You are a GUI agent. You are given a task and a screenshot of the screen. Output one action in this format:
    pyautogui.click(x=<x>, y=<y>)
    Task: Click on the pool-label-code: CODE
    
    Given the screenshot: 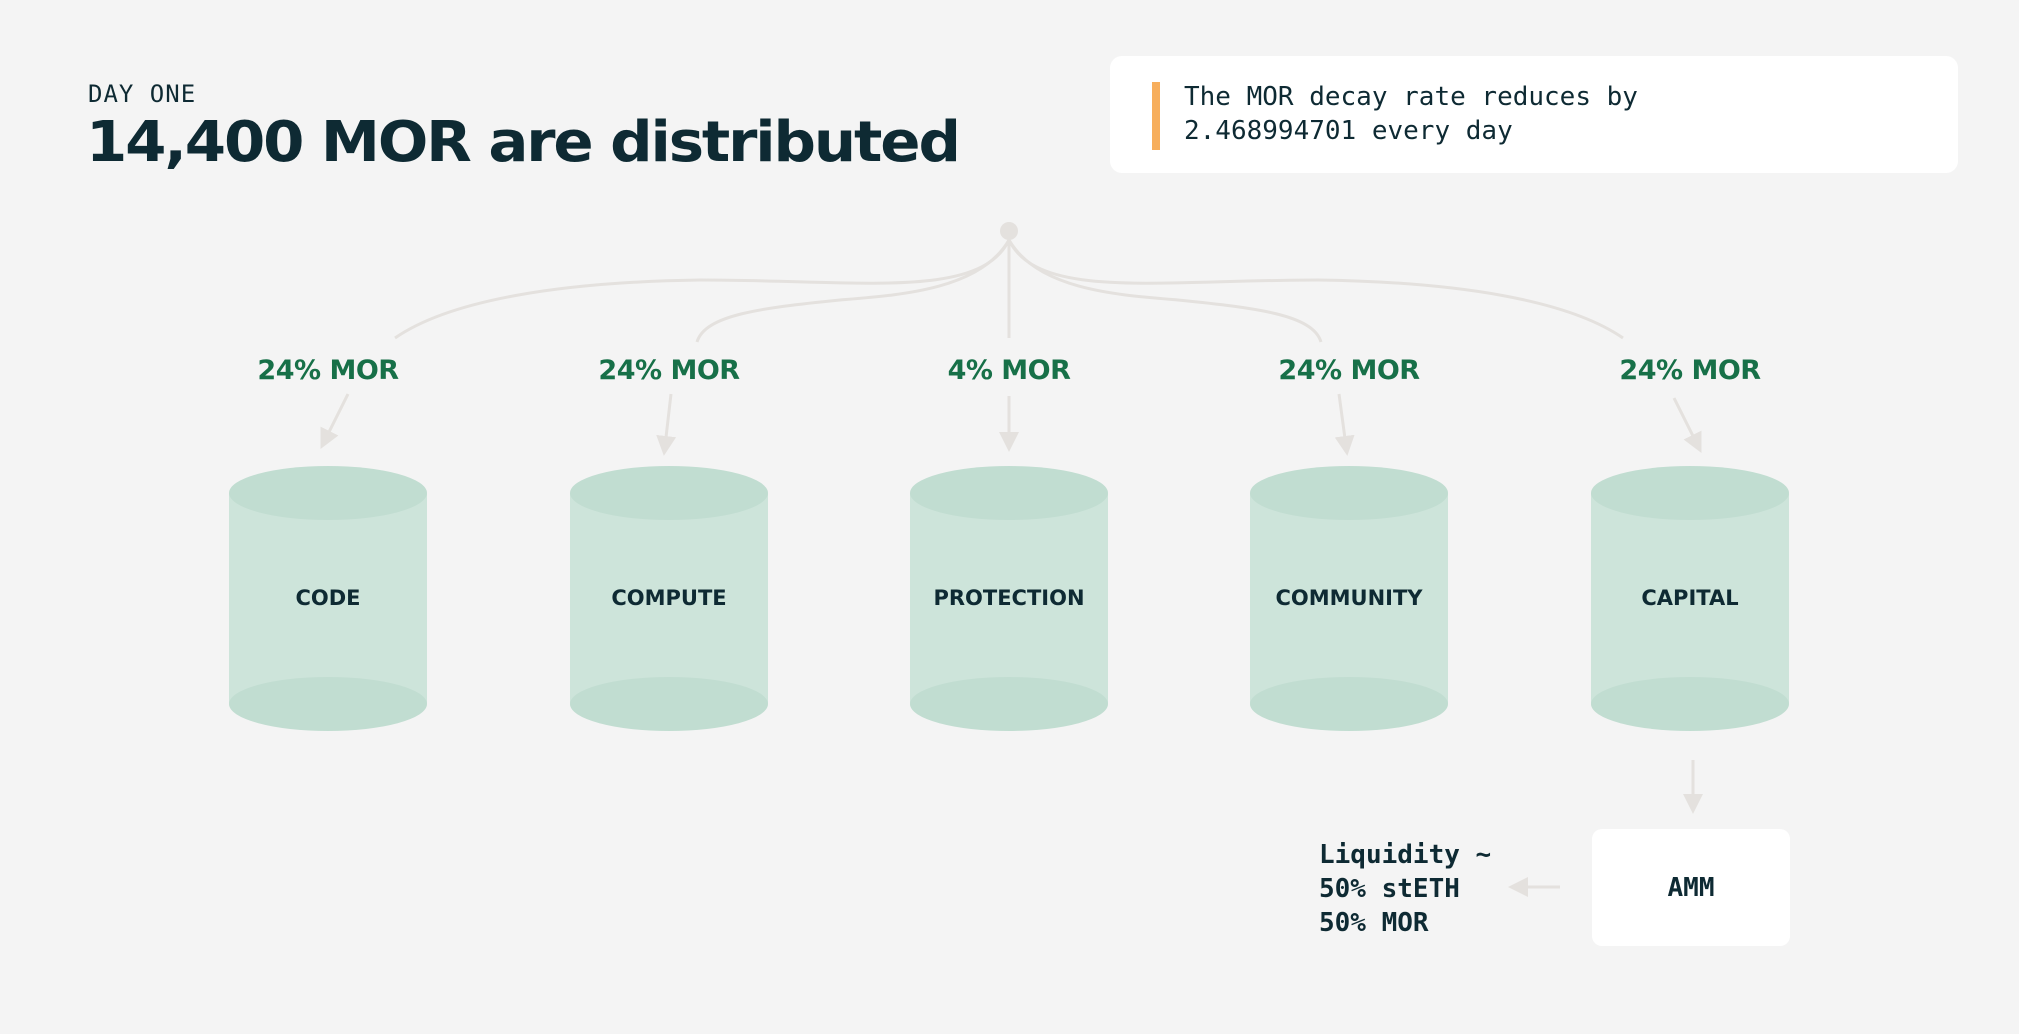 What is the action you would take?
    pyautogui.click(x=327, y=598)
    